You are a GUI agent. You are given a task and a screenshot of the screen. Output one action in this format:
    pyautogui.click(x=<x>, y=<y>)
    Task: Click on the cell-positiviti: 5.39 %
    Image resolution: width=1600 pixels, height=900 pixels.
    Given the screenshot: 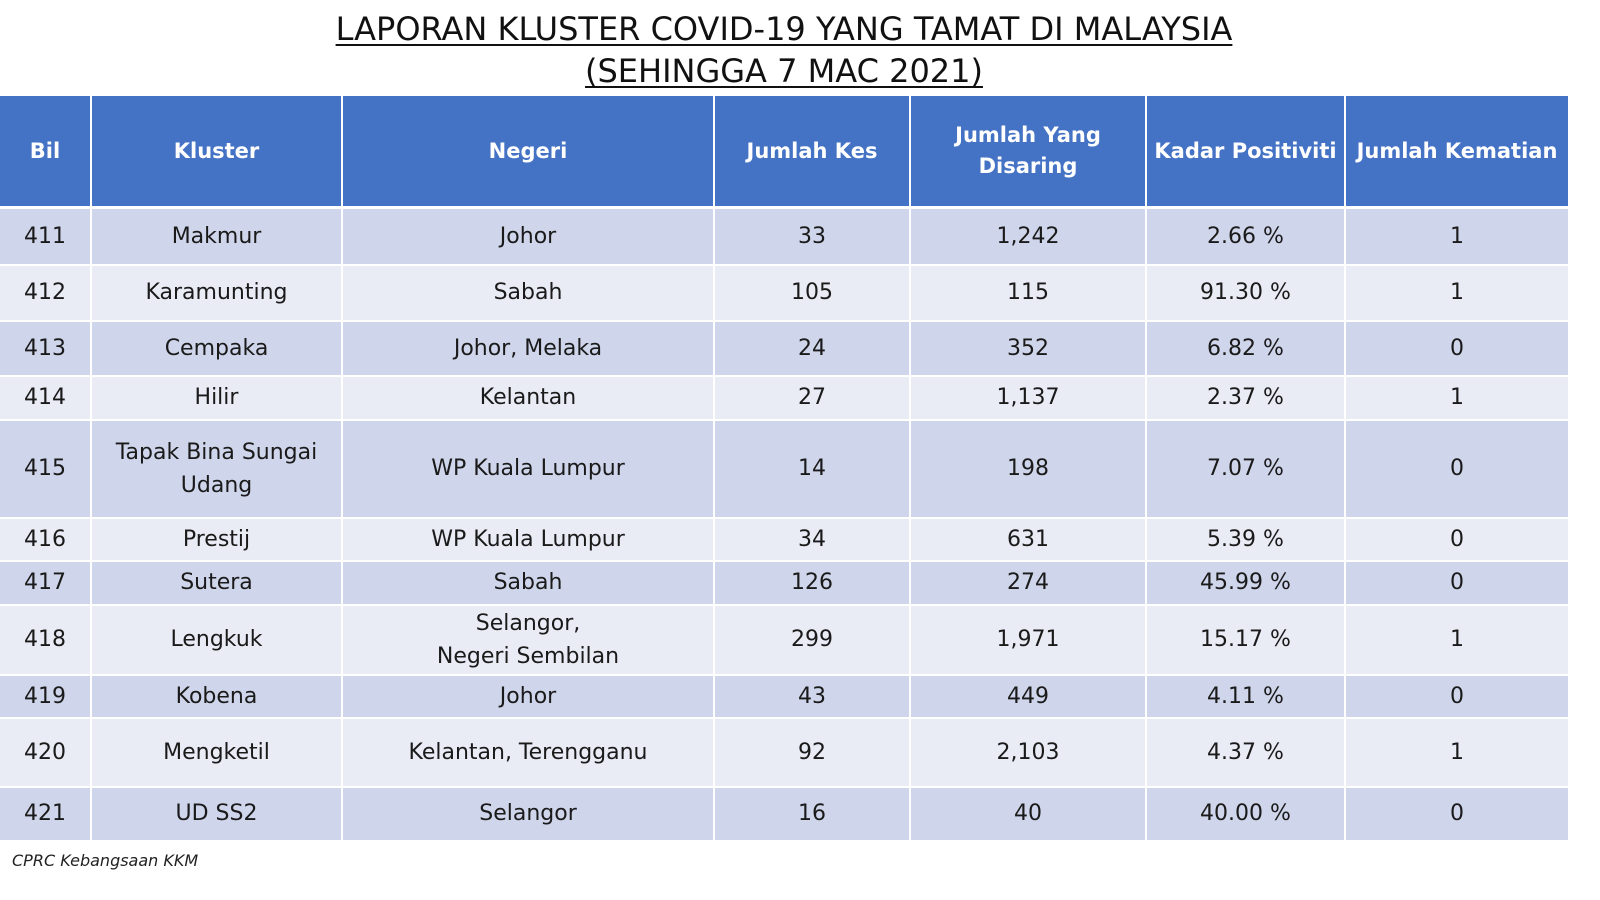 What is the action you would take?
    pyautogui.click(x=1246, y=539)
    